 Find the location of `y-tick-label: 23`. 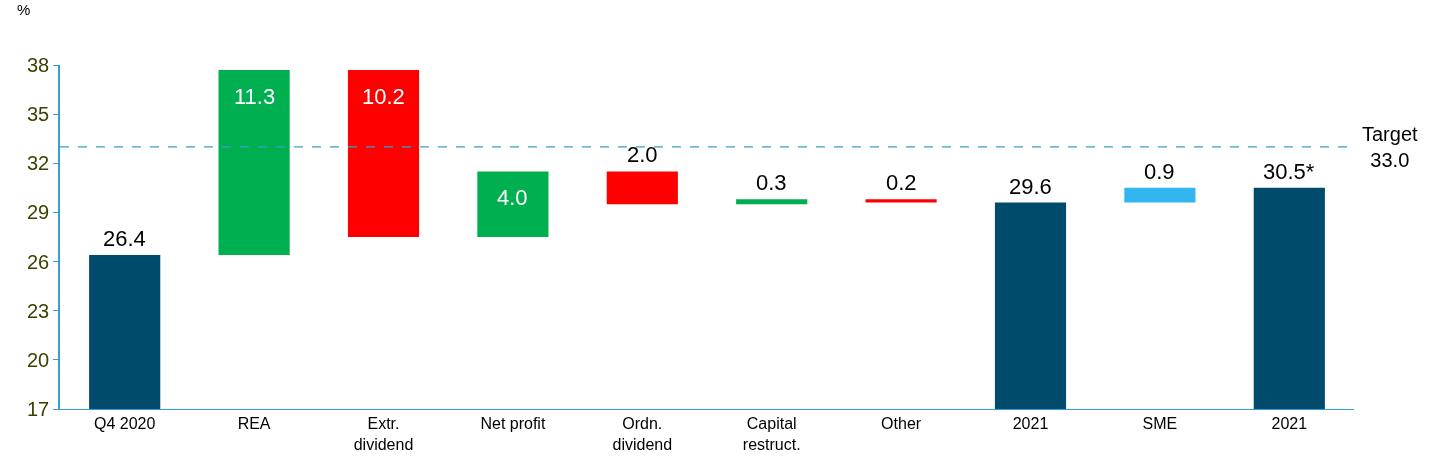

y-tick-label: 23 is located at coordinates (38, 310).